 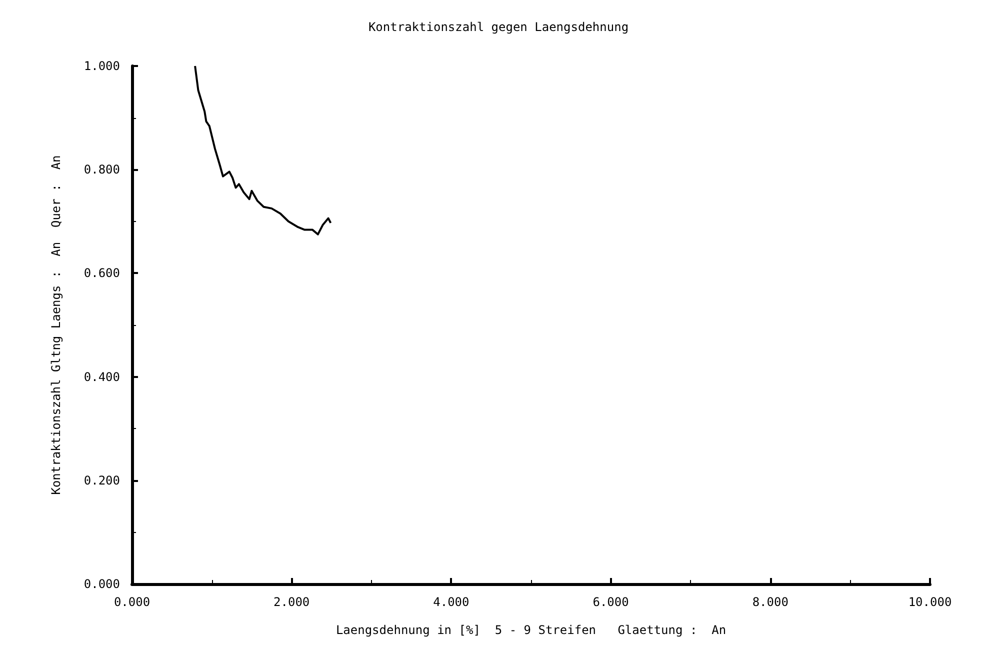 I want to click on line-series, so click(x=263, y=150).